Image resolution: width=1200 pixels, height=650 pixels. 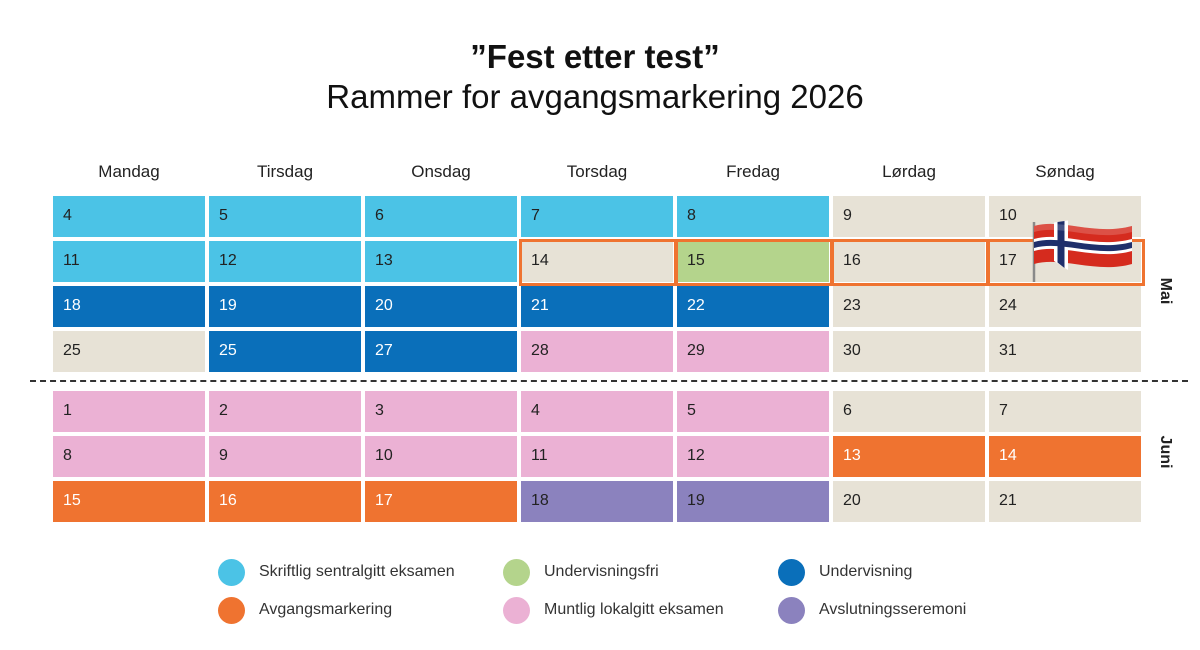 I want to click on legend-label: Avgangsmarkering, so click(x=326, y=609).